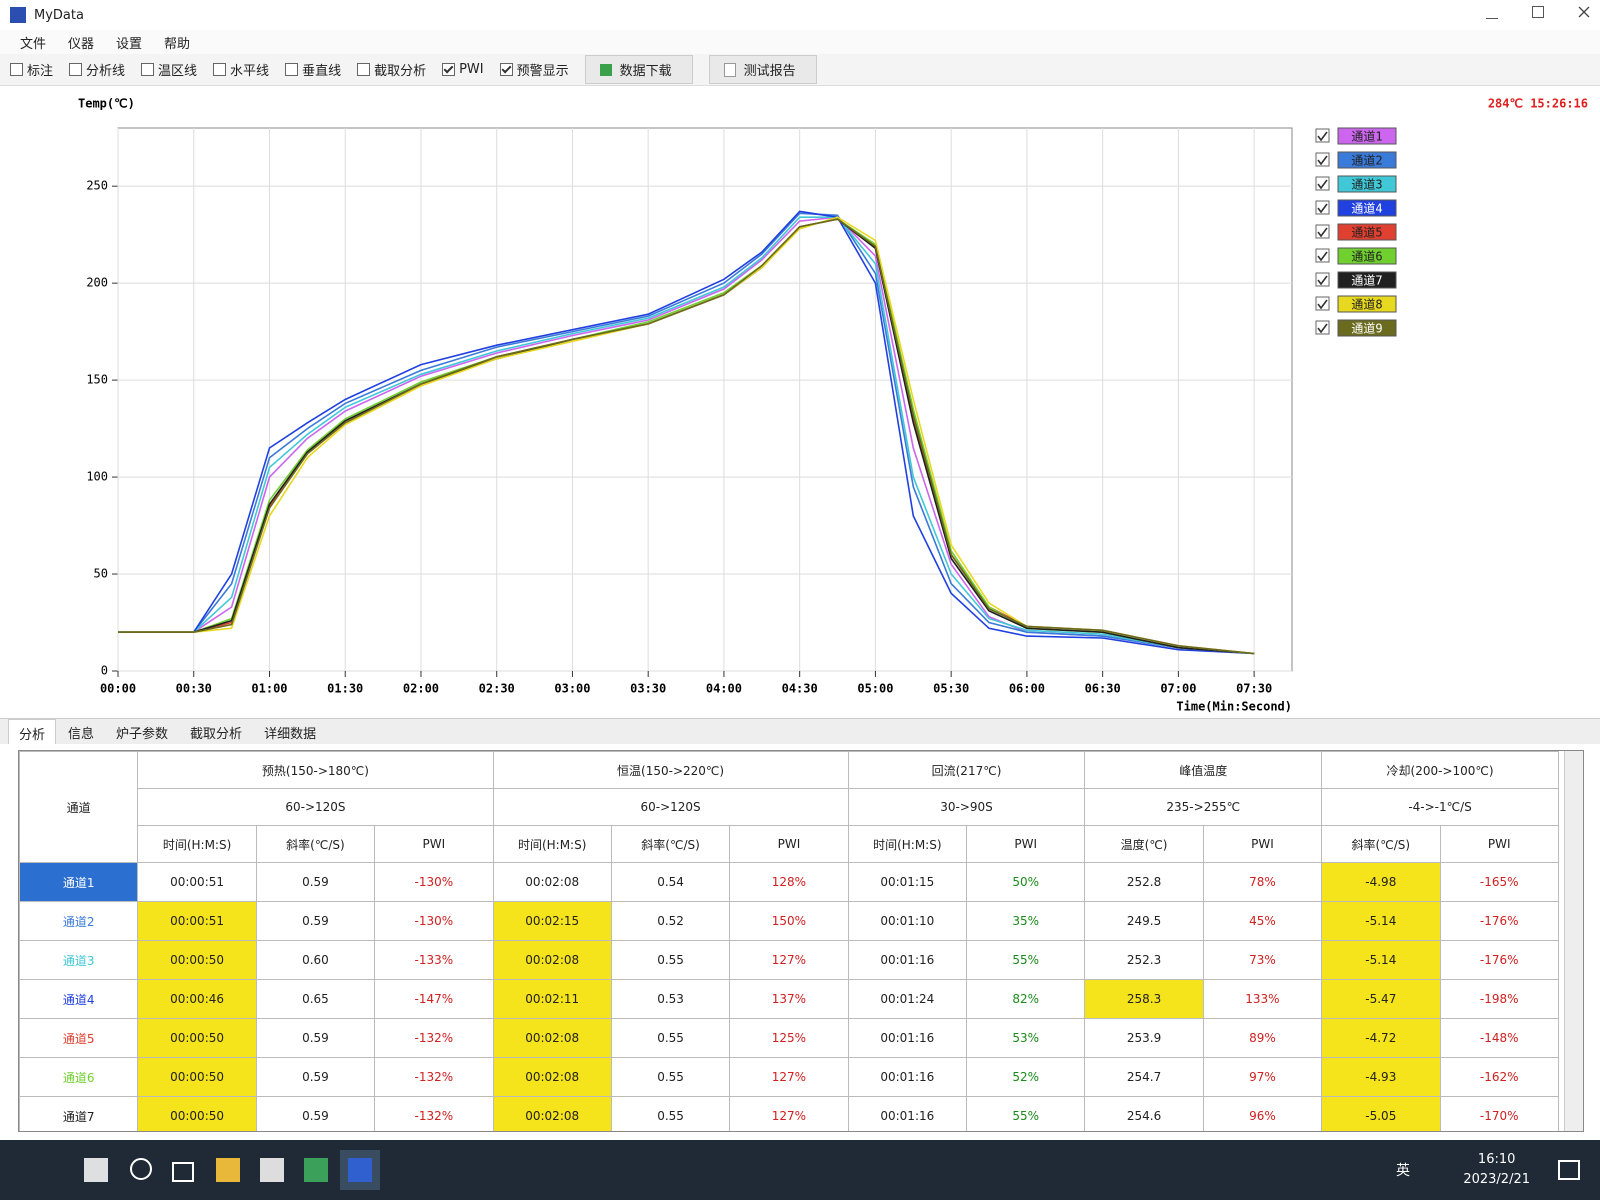 This screenshot has height=1200, width=1600. I want to click on notification-button, so click(1569, 1170).